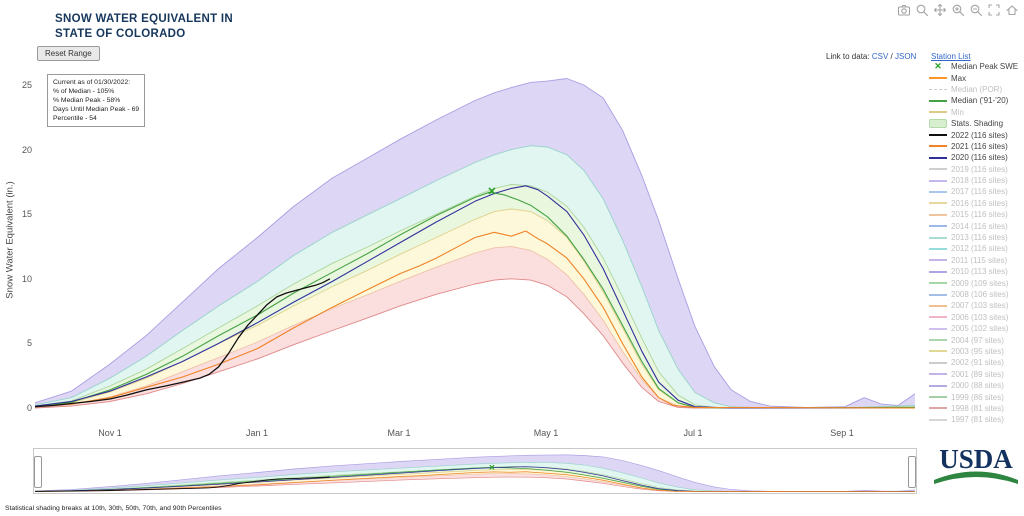  Describe the element at coordinates (904, 10) in the screenshot. I see `camera-icon` at that location.